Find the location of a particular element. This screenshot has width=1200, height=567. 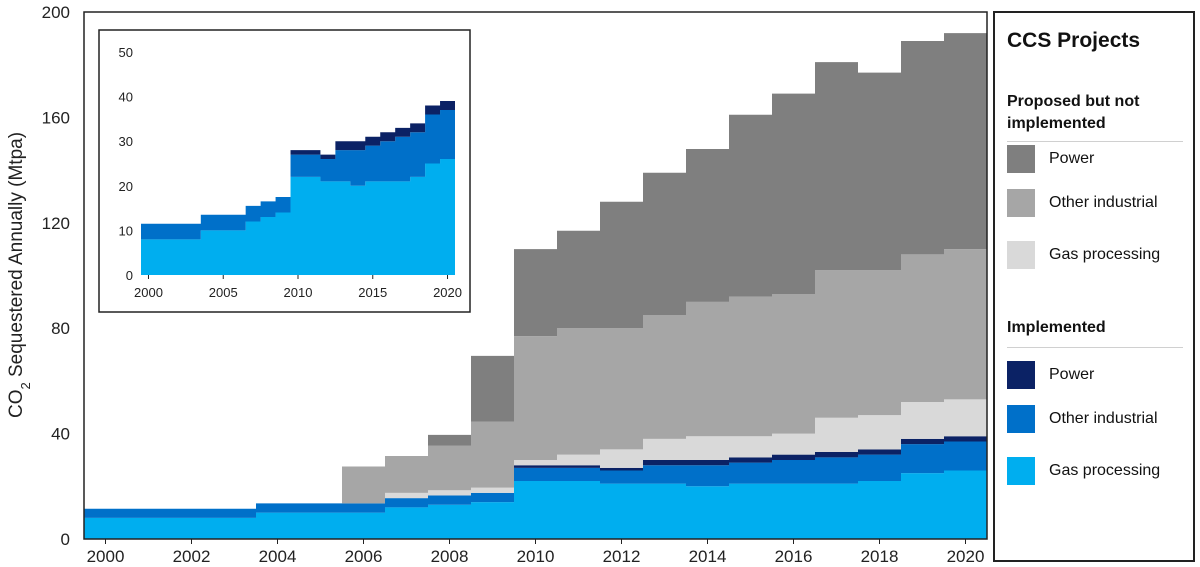

x-tick-label: 2014 is located at coordinates (708, 556).